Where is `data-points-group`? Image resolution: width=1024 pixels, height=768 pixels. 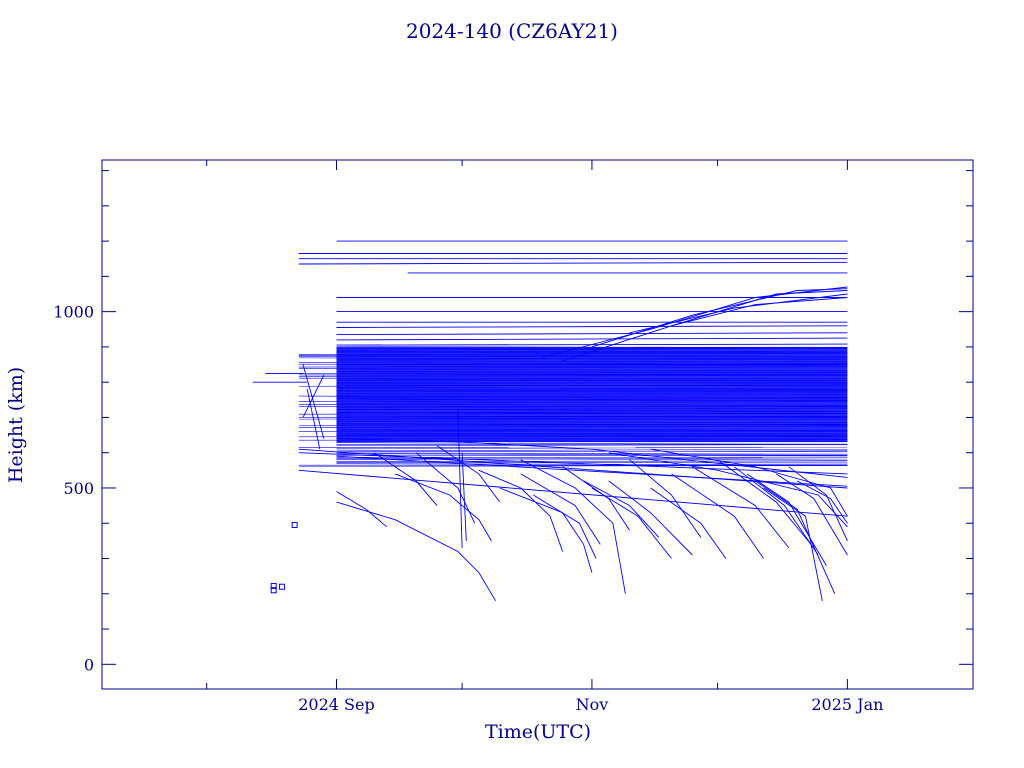 data-points-group is located at coordinates (284, 558).